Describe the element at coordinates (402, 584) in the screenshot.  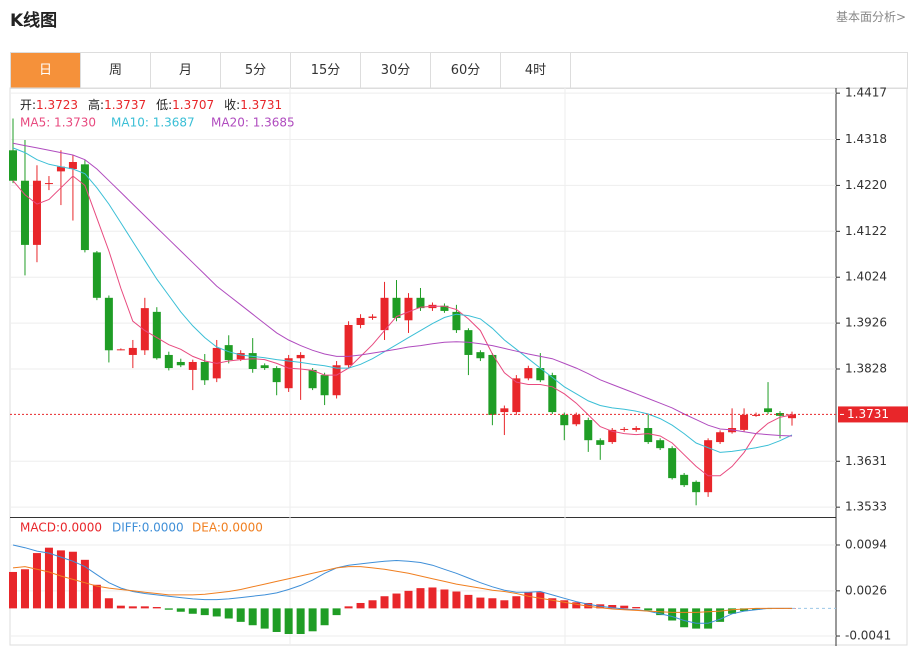
I see `macd-line` at that location.